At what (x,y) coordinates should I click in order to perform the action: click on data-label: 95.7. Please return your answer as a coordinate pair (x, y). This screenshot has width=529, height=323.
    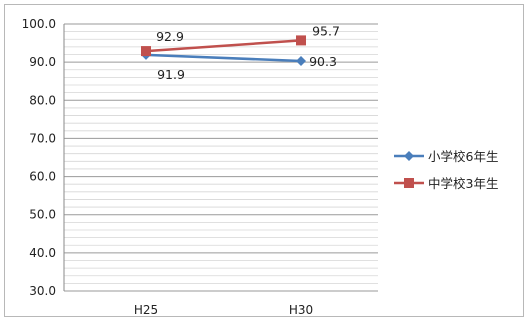
    Looking at the image, I should click on (326, 30).